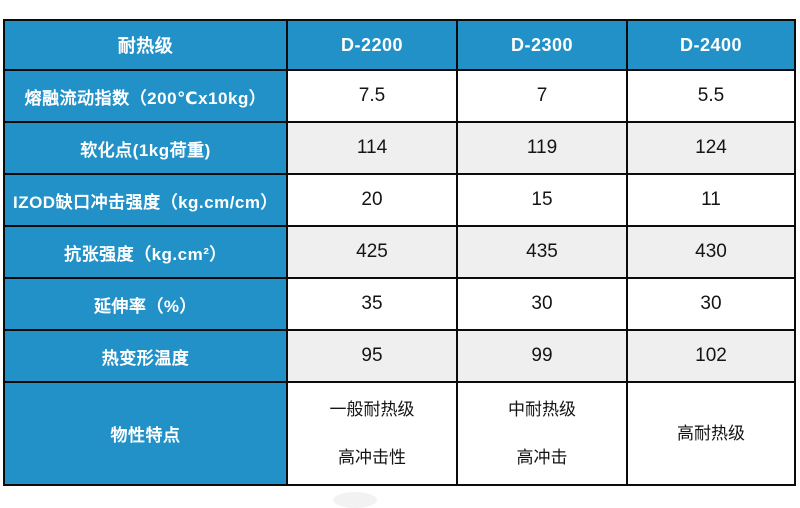 Image resolution: width=800 pixels, height=508 pixels. I want to click on cell-heat-deflection-d2400: 102, so click(711, 356).